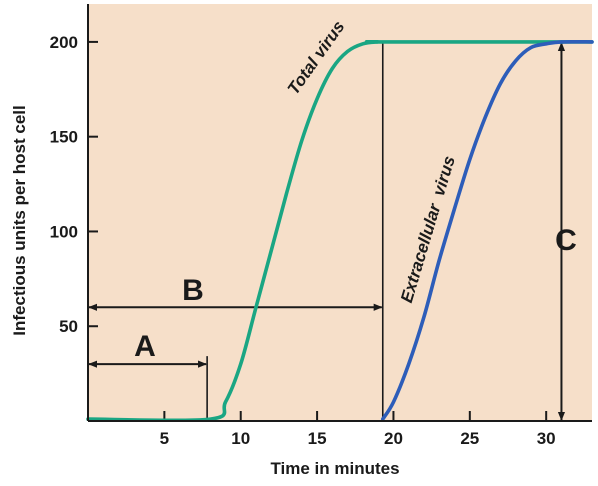 The height and width of the screenshot is (486, 598). Describe the element at coordinates (317, 438) in the screenshot. I see `x-tick-label: 15` at that location.